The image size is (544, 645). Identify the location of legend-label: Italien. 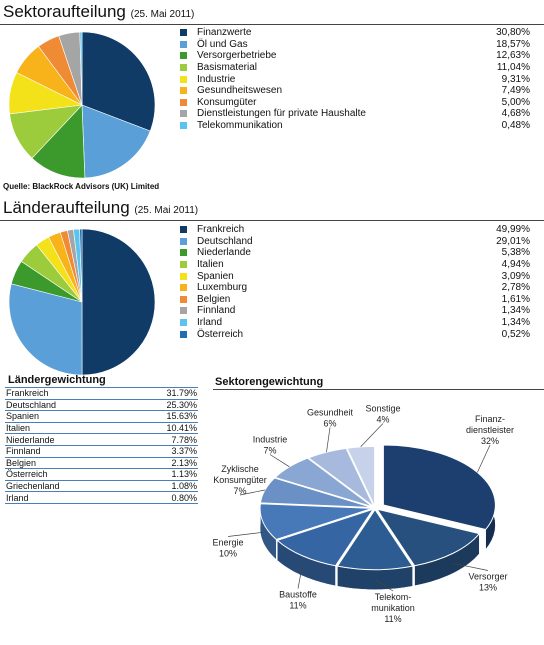
(210, 265).